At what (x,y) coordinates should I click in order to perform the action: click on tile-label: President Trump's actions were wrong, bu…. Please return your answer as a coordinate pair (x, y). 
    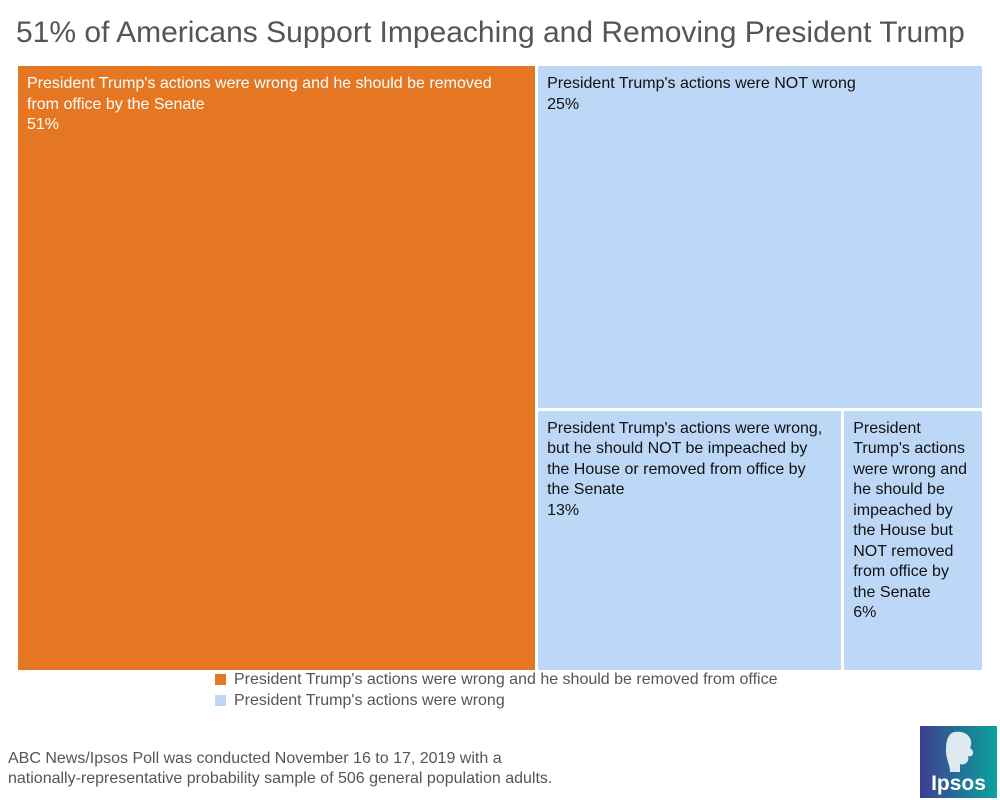
    Looking at the image, I should click on (685, 459).